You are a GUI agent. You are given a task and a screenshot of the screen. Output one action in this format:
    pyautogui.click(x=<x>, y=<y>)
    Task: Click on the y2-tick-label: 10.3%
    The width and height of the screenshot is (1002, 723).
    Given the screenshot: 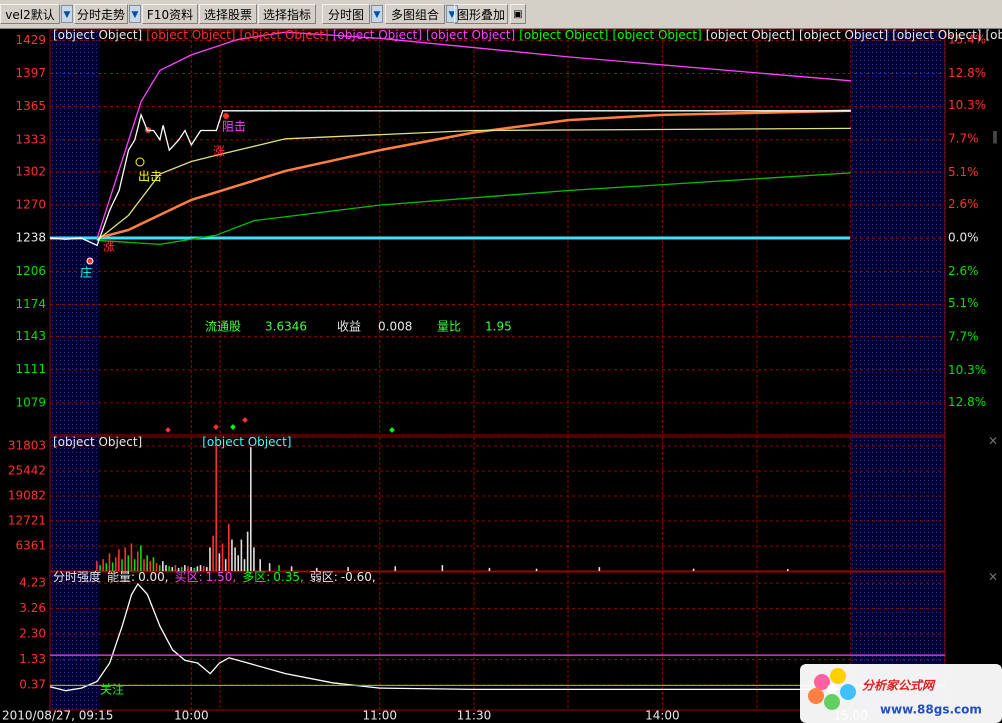 What is the action you would take?
    pyautogui.click(x=967, y=370)
    